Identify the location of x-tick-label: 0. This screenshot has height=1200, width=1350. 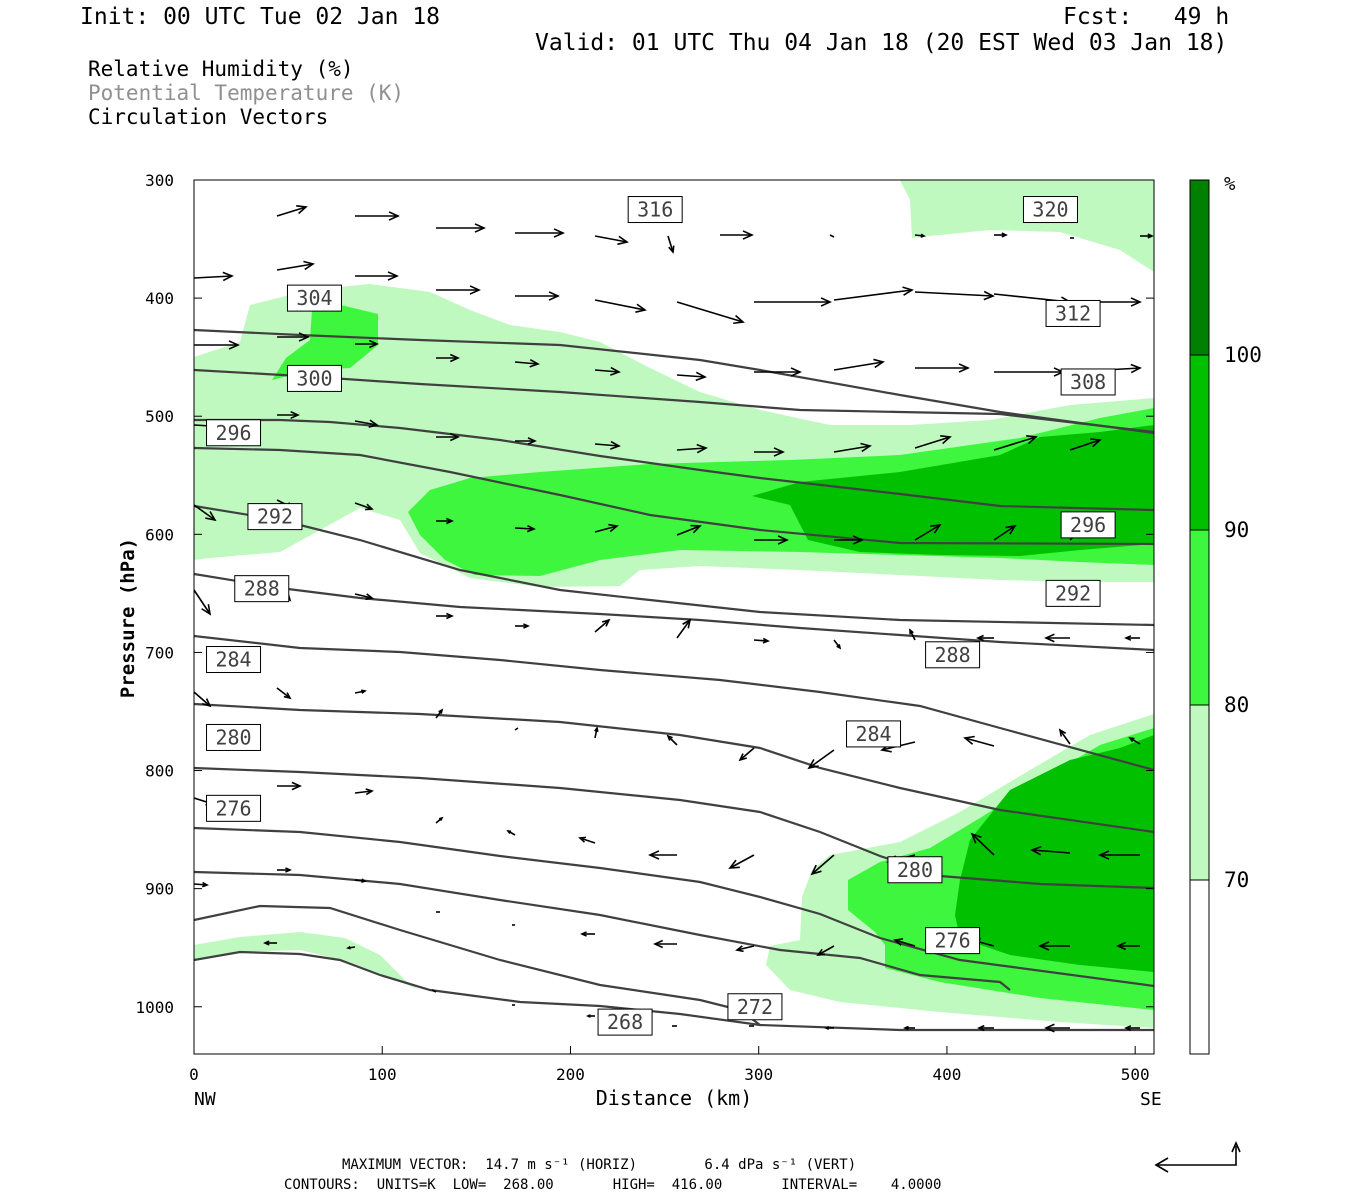
(194, 1074).